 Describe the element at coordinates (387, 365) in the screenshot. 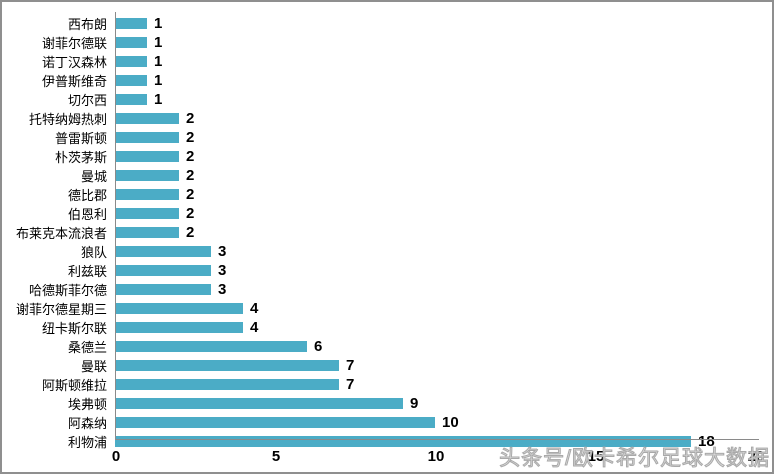

I see `bar-row: 曼联 7` at that location.